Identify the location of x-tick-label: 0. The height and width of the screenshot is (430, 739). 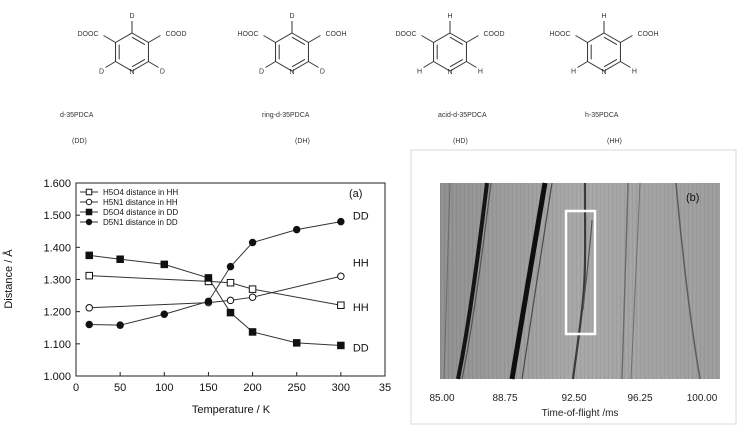
(76, 388).